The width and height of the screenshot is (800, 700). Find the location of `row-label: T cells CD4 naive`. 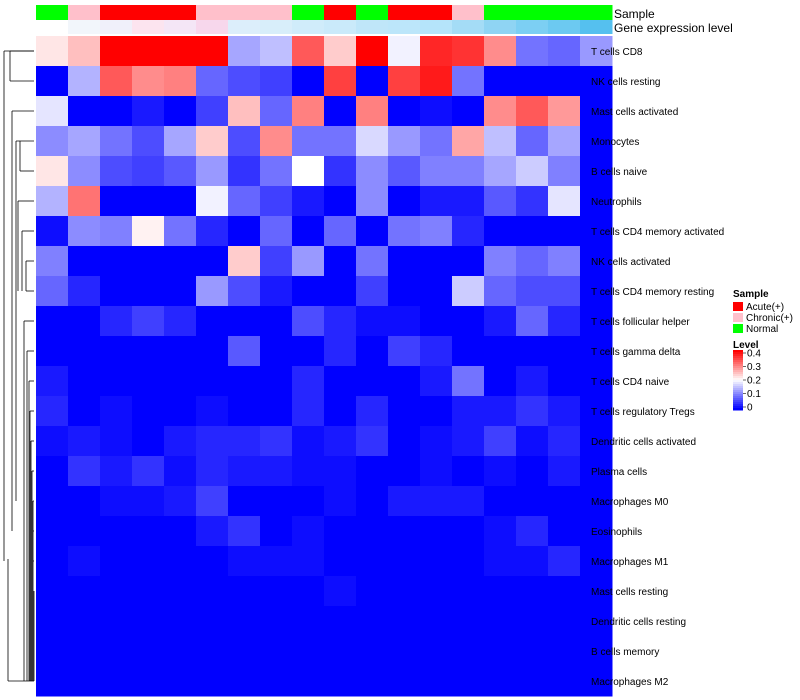

row-label: T cells CD4 naive is located at coordinates (630, 382).